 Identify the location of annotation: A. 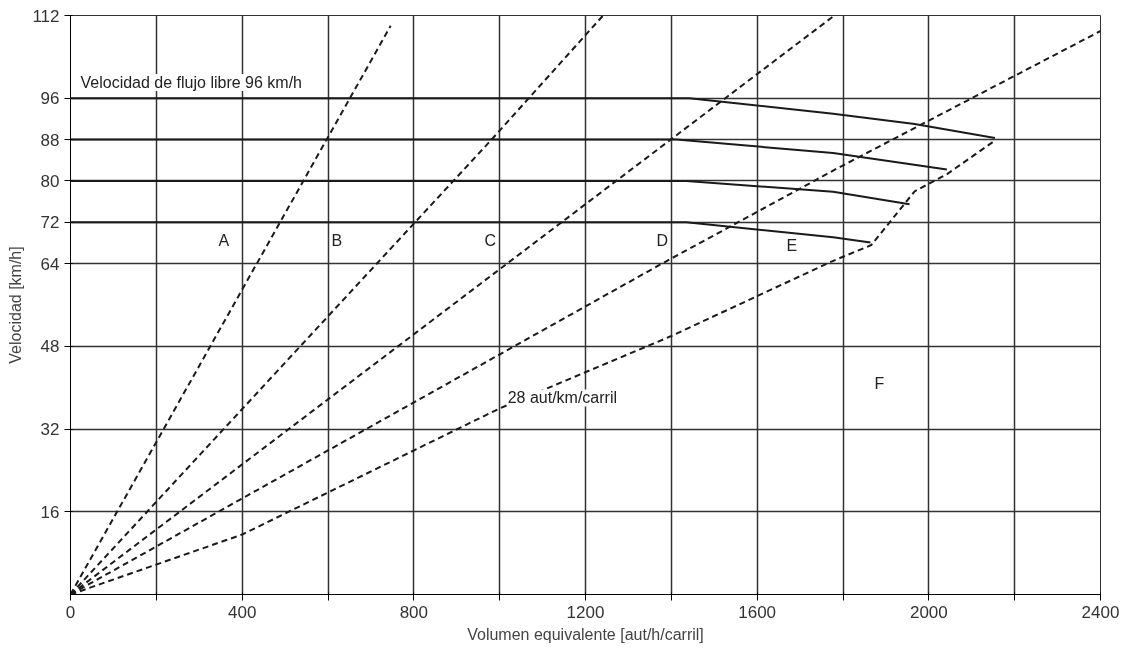
(224, 240).